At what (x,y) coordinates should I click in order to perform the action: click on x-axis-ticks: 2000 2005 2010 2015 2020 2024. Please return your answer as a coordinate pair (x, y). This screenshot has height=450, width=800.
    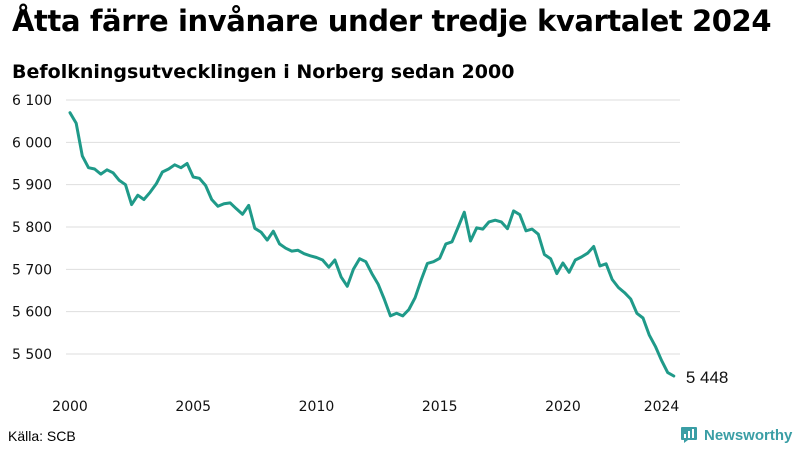
    Looking at the image, I should click on (365, 407).